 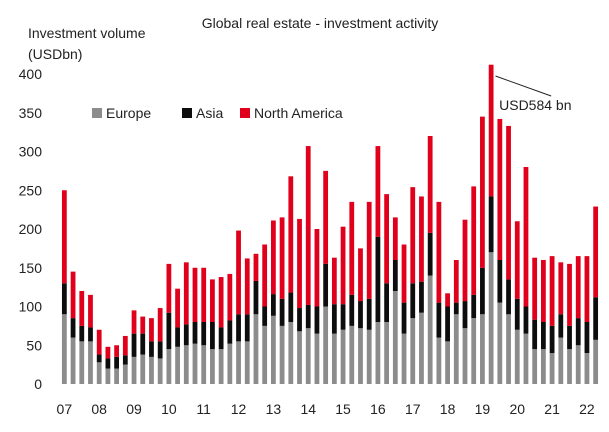 What do you see at coordinates (239, 409) in the screenshot?
I see `x-tick-label: 12` at bounding box center [239, 409].